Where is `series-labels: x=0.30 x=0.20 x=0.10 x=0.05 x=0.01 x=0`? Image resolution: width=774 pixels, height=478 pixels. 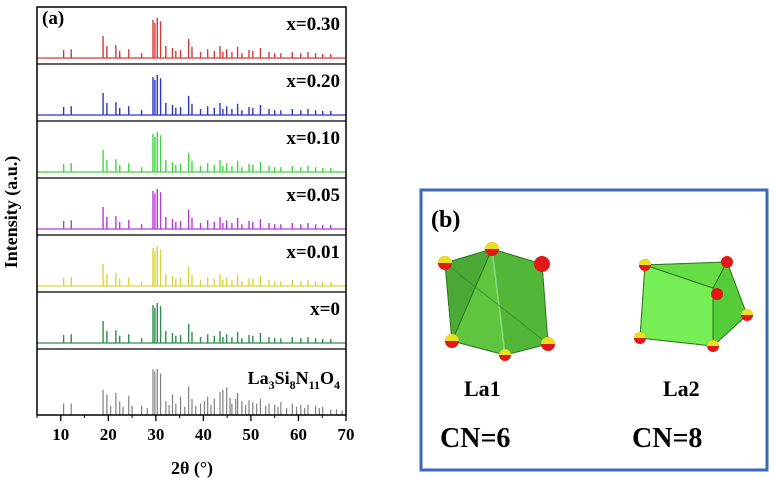 series-labels: x=0.30 x=0.20 x=0.10 x=0.05 x=0.01 x=0 is located at coordinates (313, 167).